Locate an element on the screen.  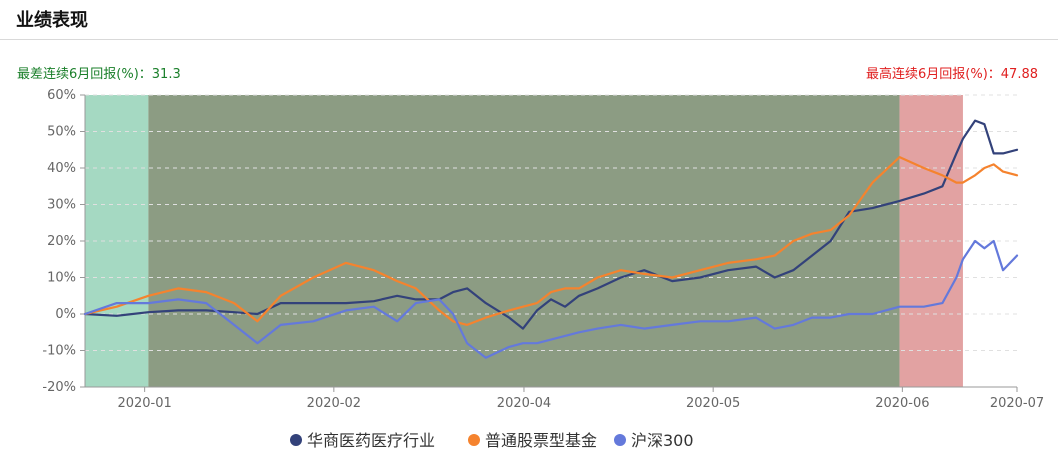
x-tick-label: 2020-07 is located at coordinates (1017, 403).